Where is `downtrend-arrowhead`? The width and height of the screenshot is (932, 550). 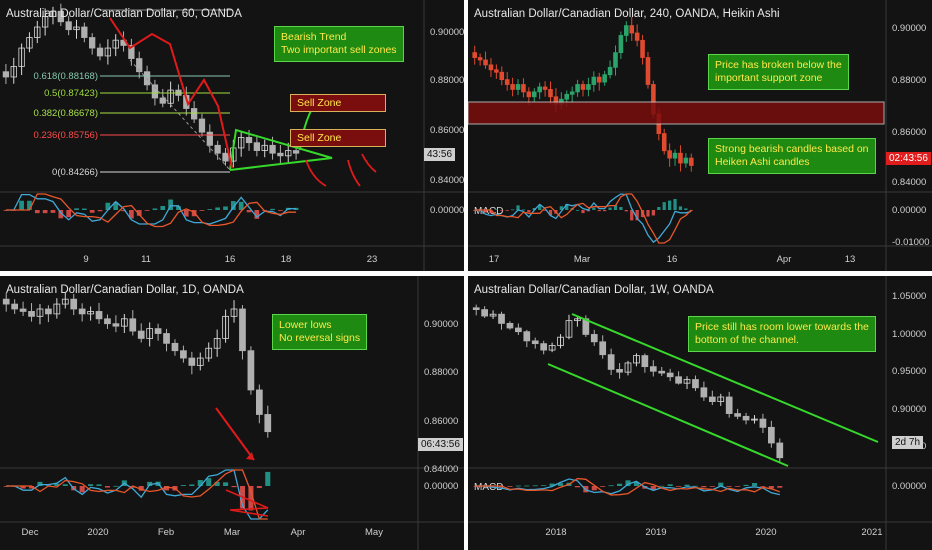 downtrend-arrowhead is located at coordinates (250, 456).